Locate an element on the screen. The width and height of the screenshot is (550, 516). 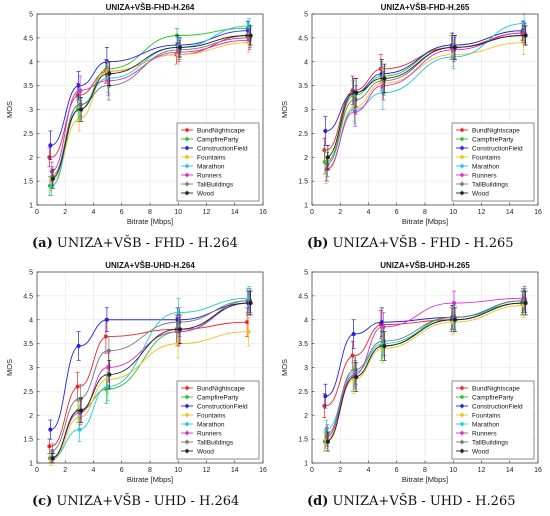
caption-tag: (b) is located at coordinates (318, 243).